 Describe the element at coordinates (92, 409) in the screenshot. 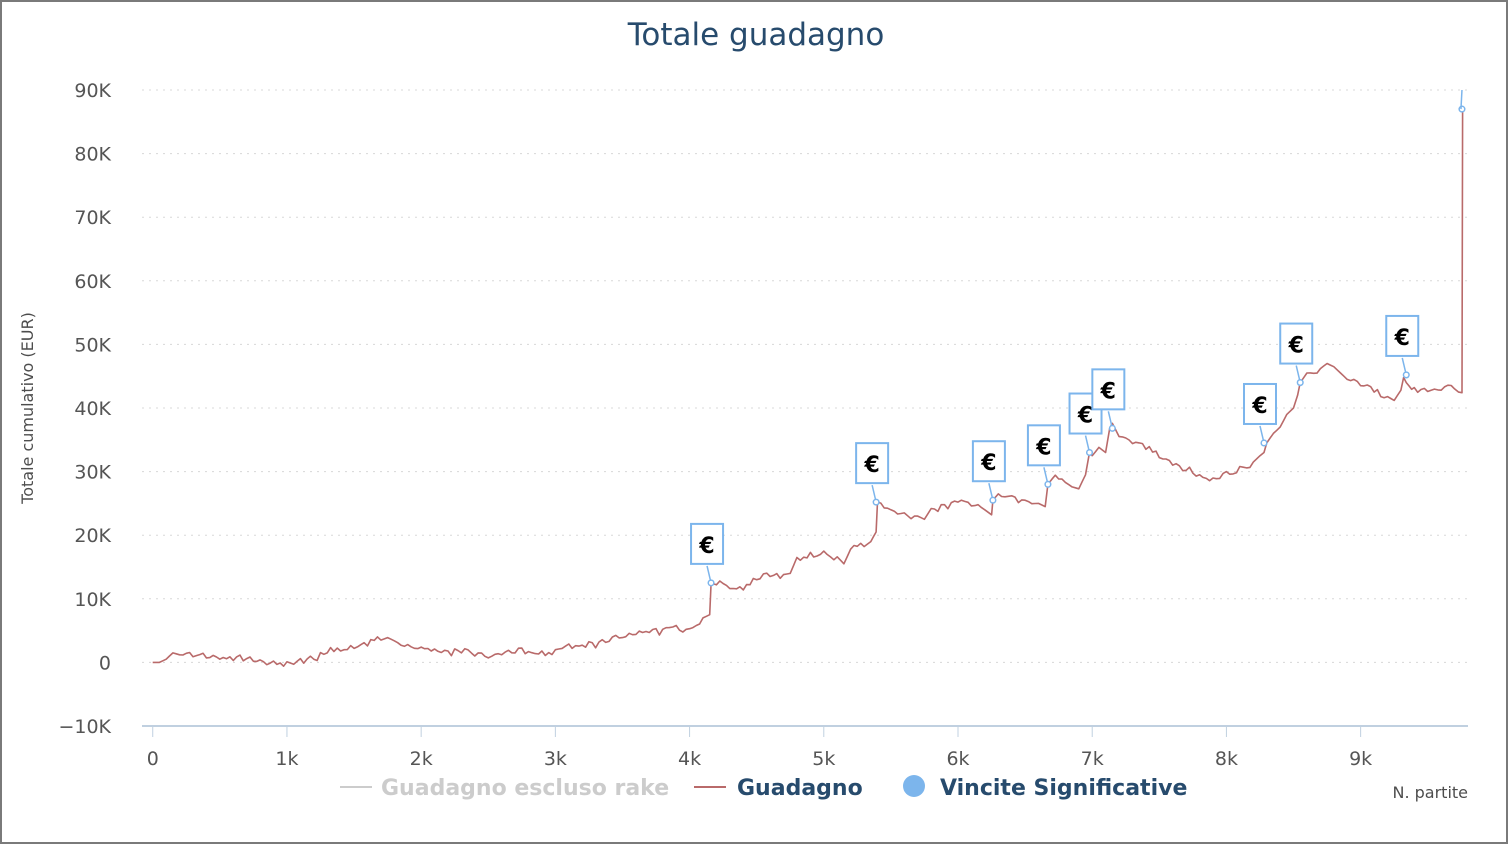

I see `y-tick-label: 40K` at that location.